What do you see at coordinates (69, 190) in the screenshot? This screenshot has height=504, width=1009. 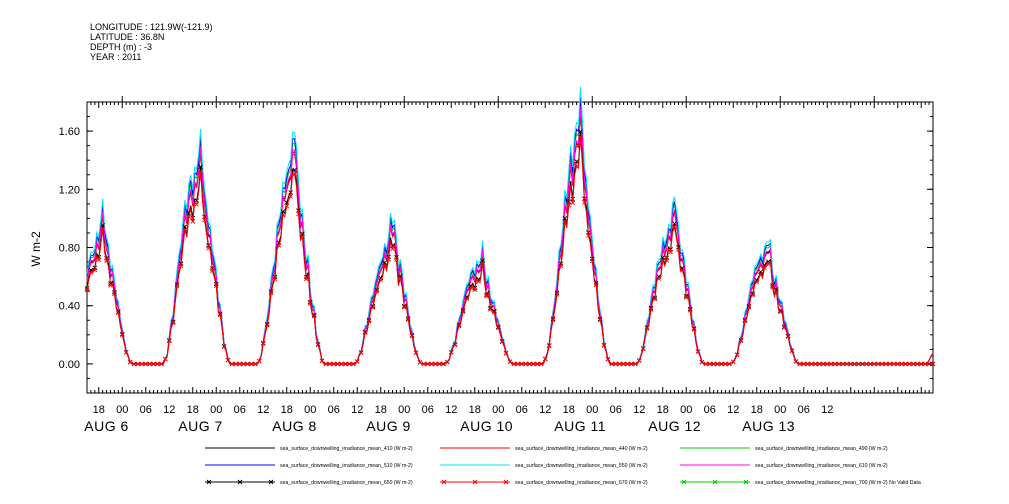 I see `y-tick-label: 1.20` at bounding box center [69, 190].